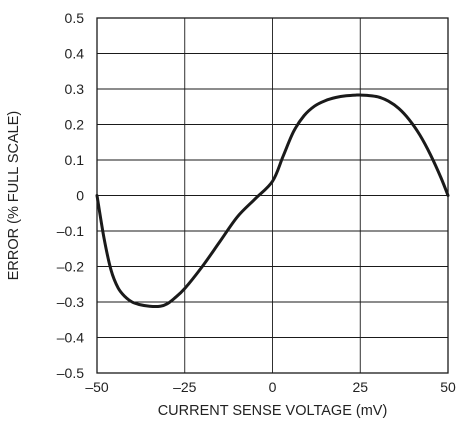 The width and height of the screenshot is (463, 424). Describe the element at coordinates (97, 387) in the screenshot. I see `x-tick-label: –50` at that location.